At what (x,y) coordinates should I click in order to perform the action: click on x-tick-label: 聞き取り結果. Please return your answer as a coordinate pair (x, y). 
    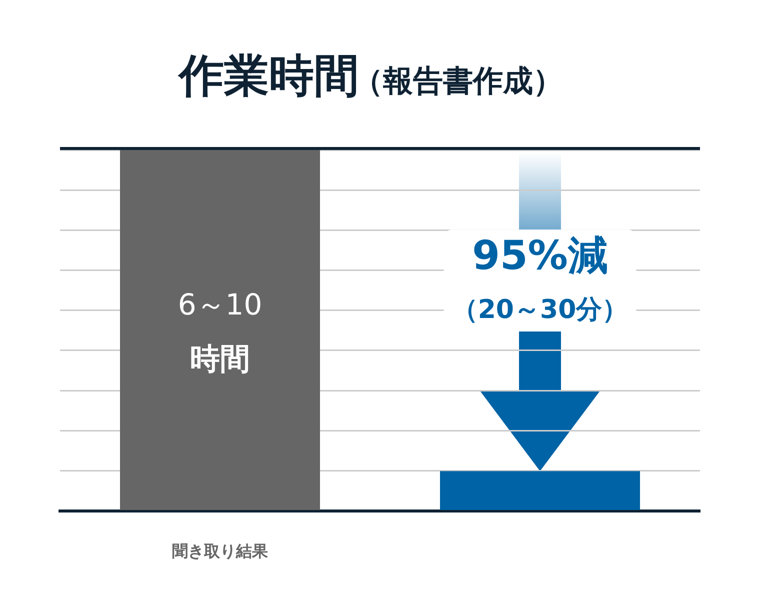
    Looking at the image, I should click on (220, 551).